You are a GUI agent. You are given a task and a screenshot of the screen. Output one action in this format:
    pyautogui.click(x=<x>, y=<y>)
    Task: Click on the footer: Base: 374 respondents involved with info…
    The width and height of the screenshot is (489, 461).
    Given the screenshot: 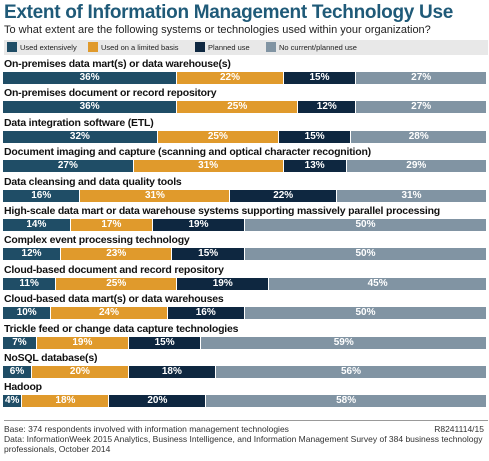 What is the action you would take?
    pyautogui.click(x=246, y=437)
    